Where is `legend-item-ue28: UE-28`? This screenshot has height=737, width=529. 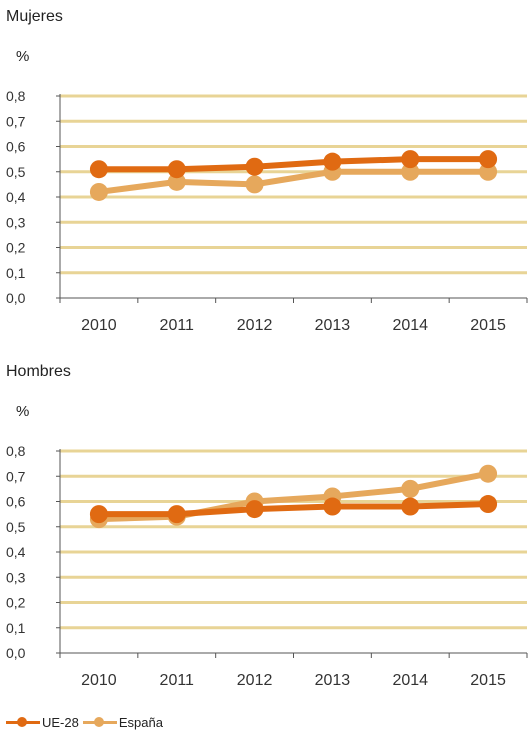
legend-item-ue28: UE-28 is located at coordinates (42, 722).